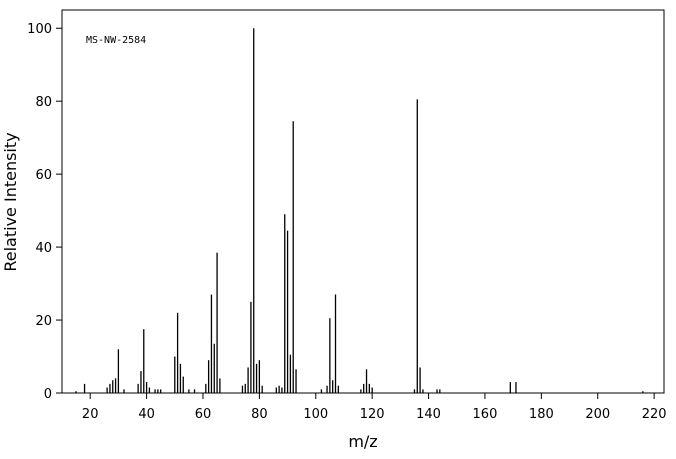 This screenshot has width=676, height=459. I want to click on x-tick-label: 140, so click(428, 414).